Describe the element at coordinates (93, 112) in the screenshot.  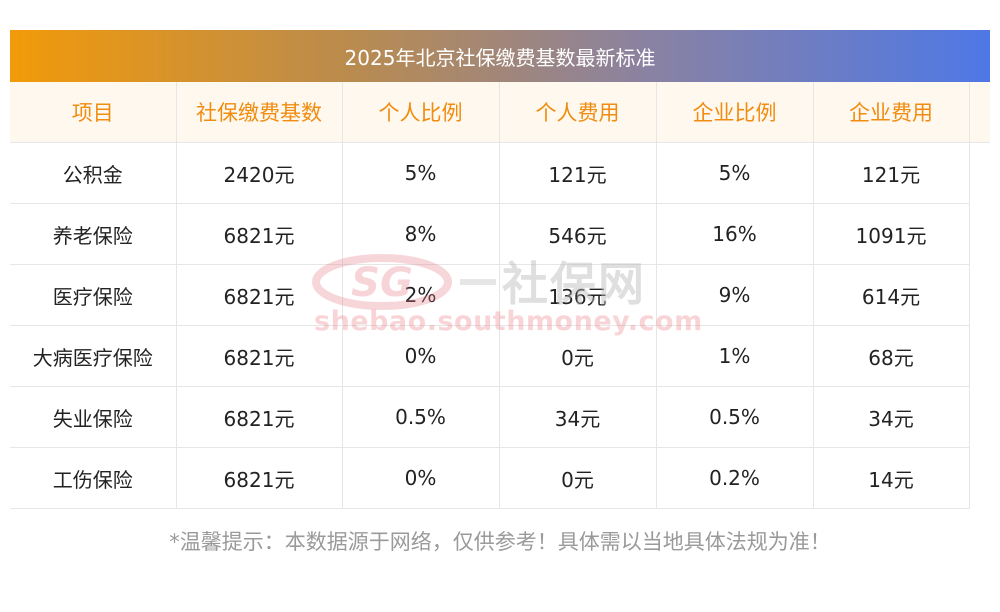
I see `header-item: 项目` at that location.